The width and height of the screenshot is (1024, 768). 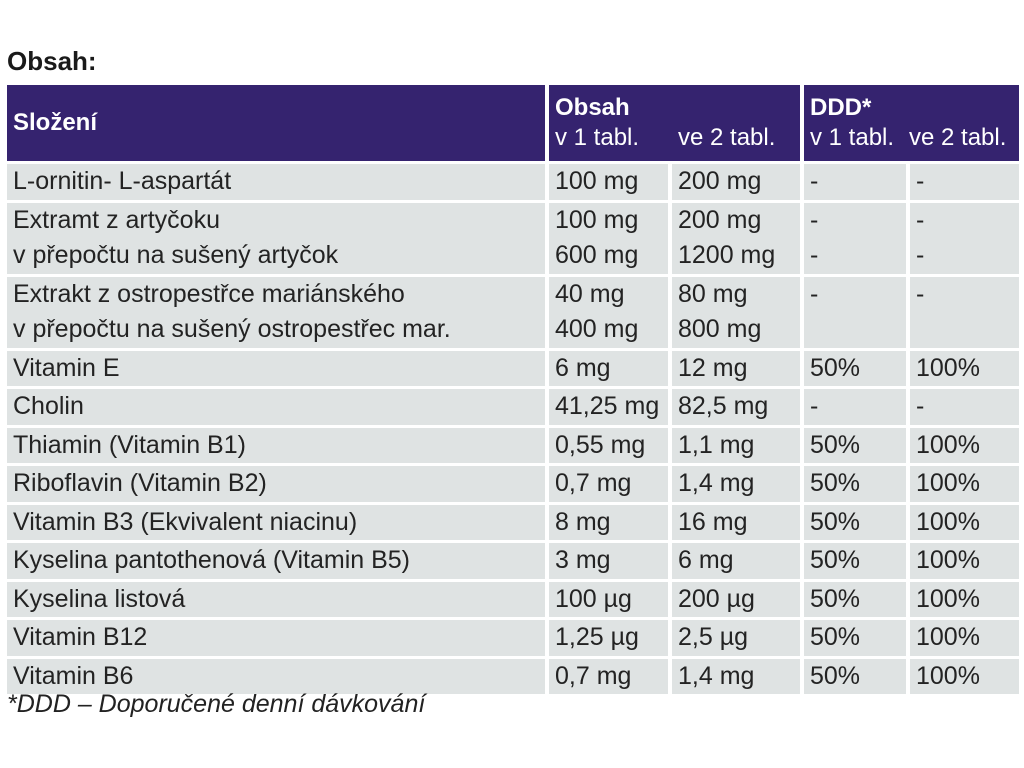 I want to click on cell-line: 1,1 mg, so click(x=716, y=444).